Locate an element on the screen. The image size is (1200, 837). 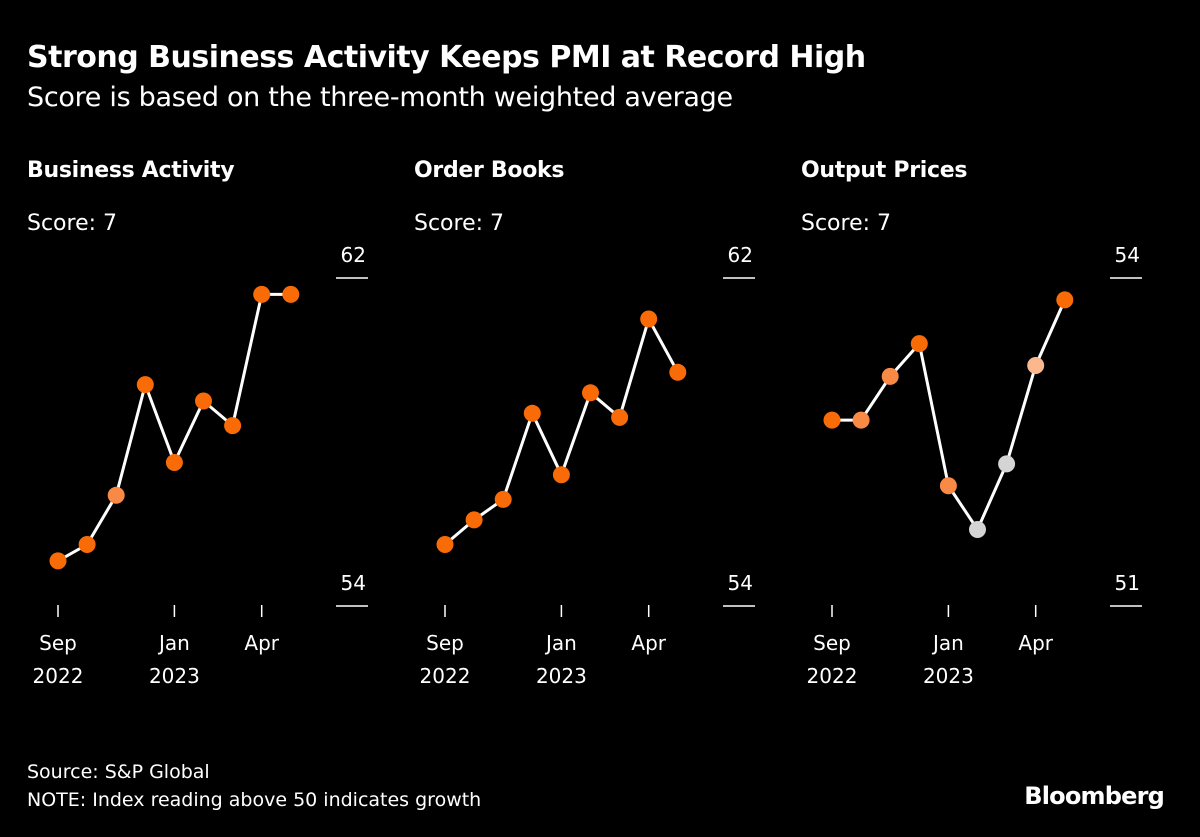
bloomberg-logo: Bloomberg is located at coordinates (1094, 796).